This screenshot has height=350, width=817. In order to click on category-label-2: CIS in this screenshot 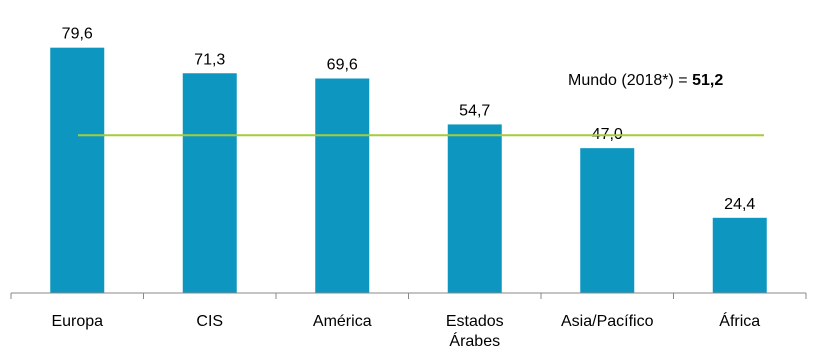, I will do `click(209, 321)`.